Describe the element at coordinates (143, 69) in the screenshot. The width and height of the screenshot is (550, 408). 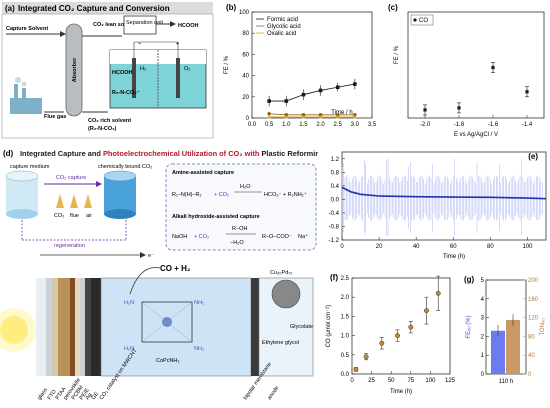
I see `h2-label: H₂` at that location.